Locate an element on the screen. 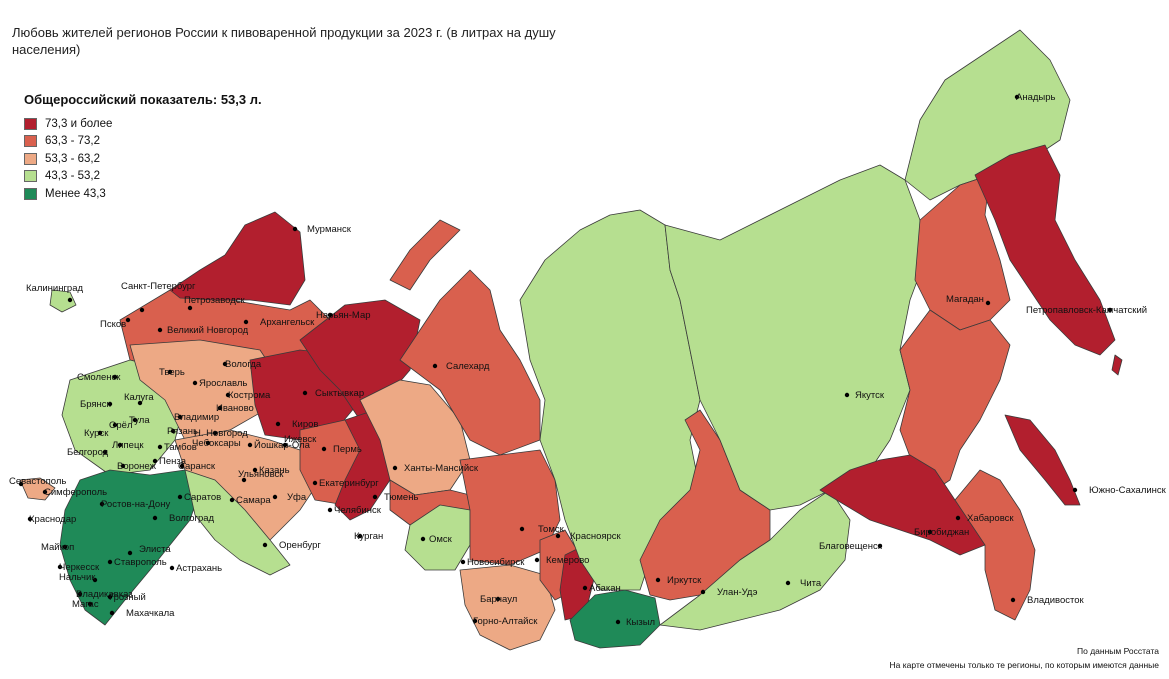  city-label: Уфа is located at coordinates (297, 497).